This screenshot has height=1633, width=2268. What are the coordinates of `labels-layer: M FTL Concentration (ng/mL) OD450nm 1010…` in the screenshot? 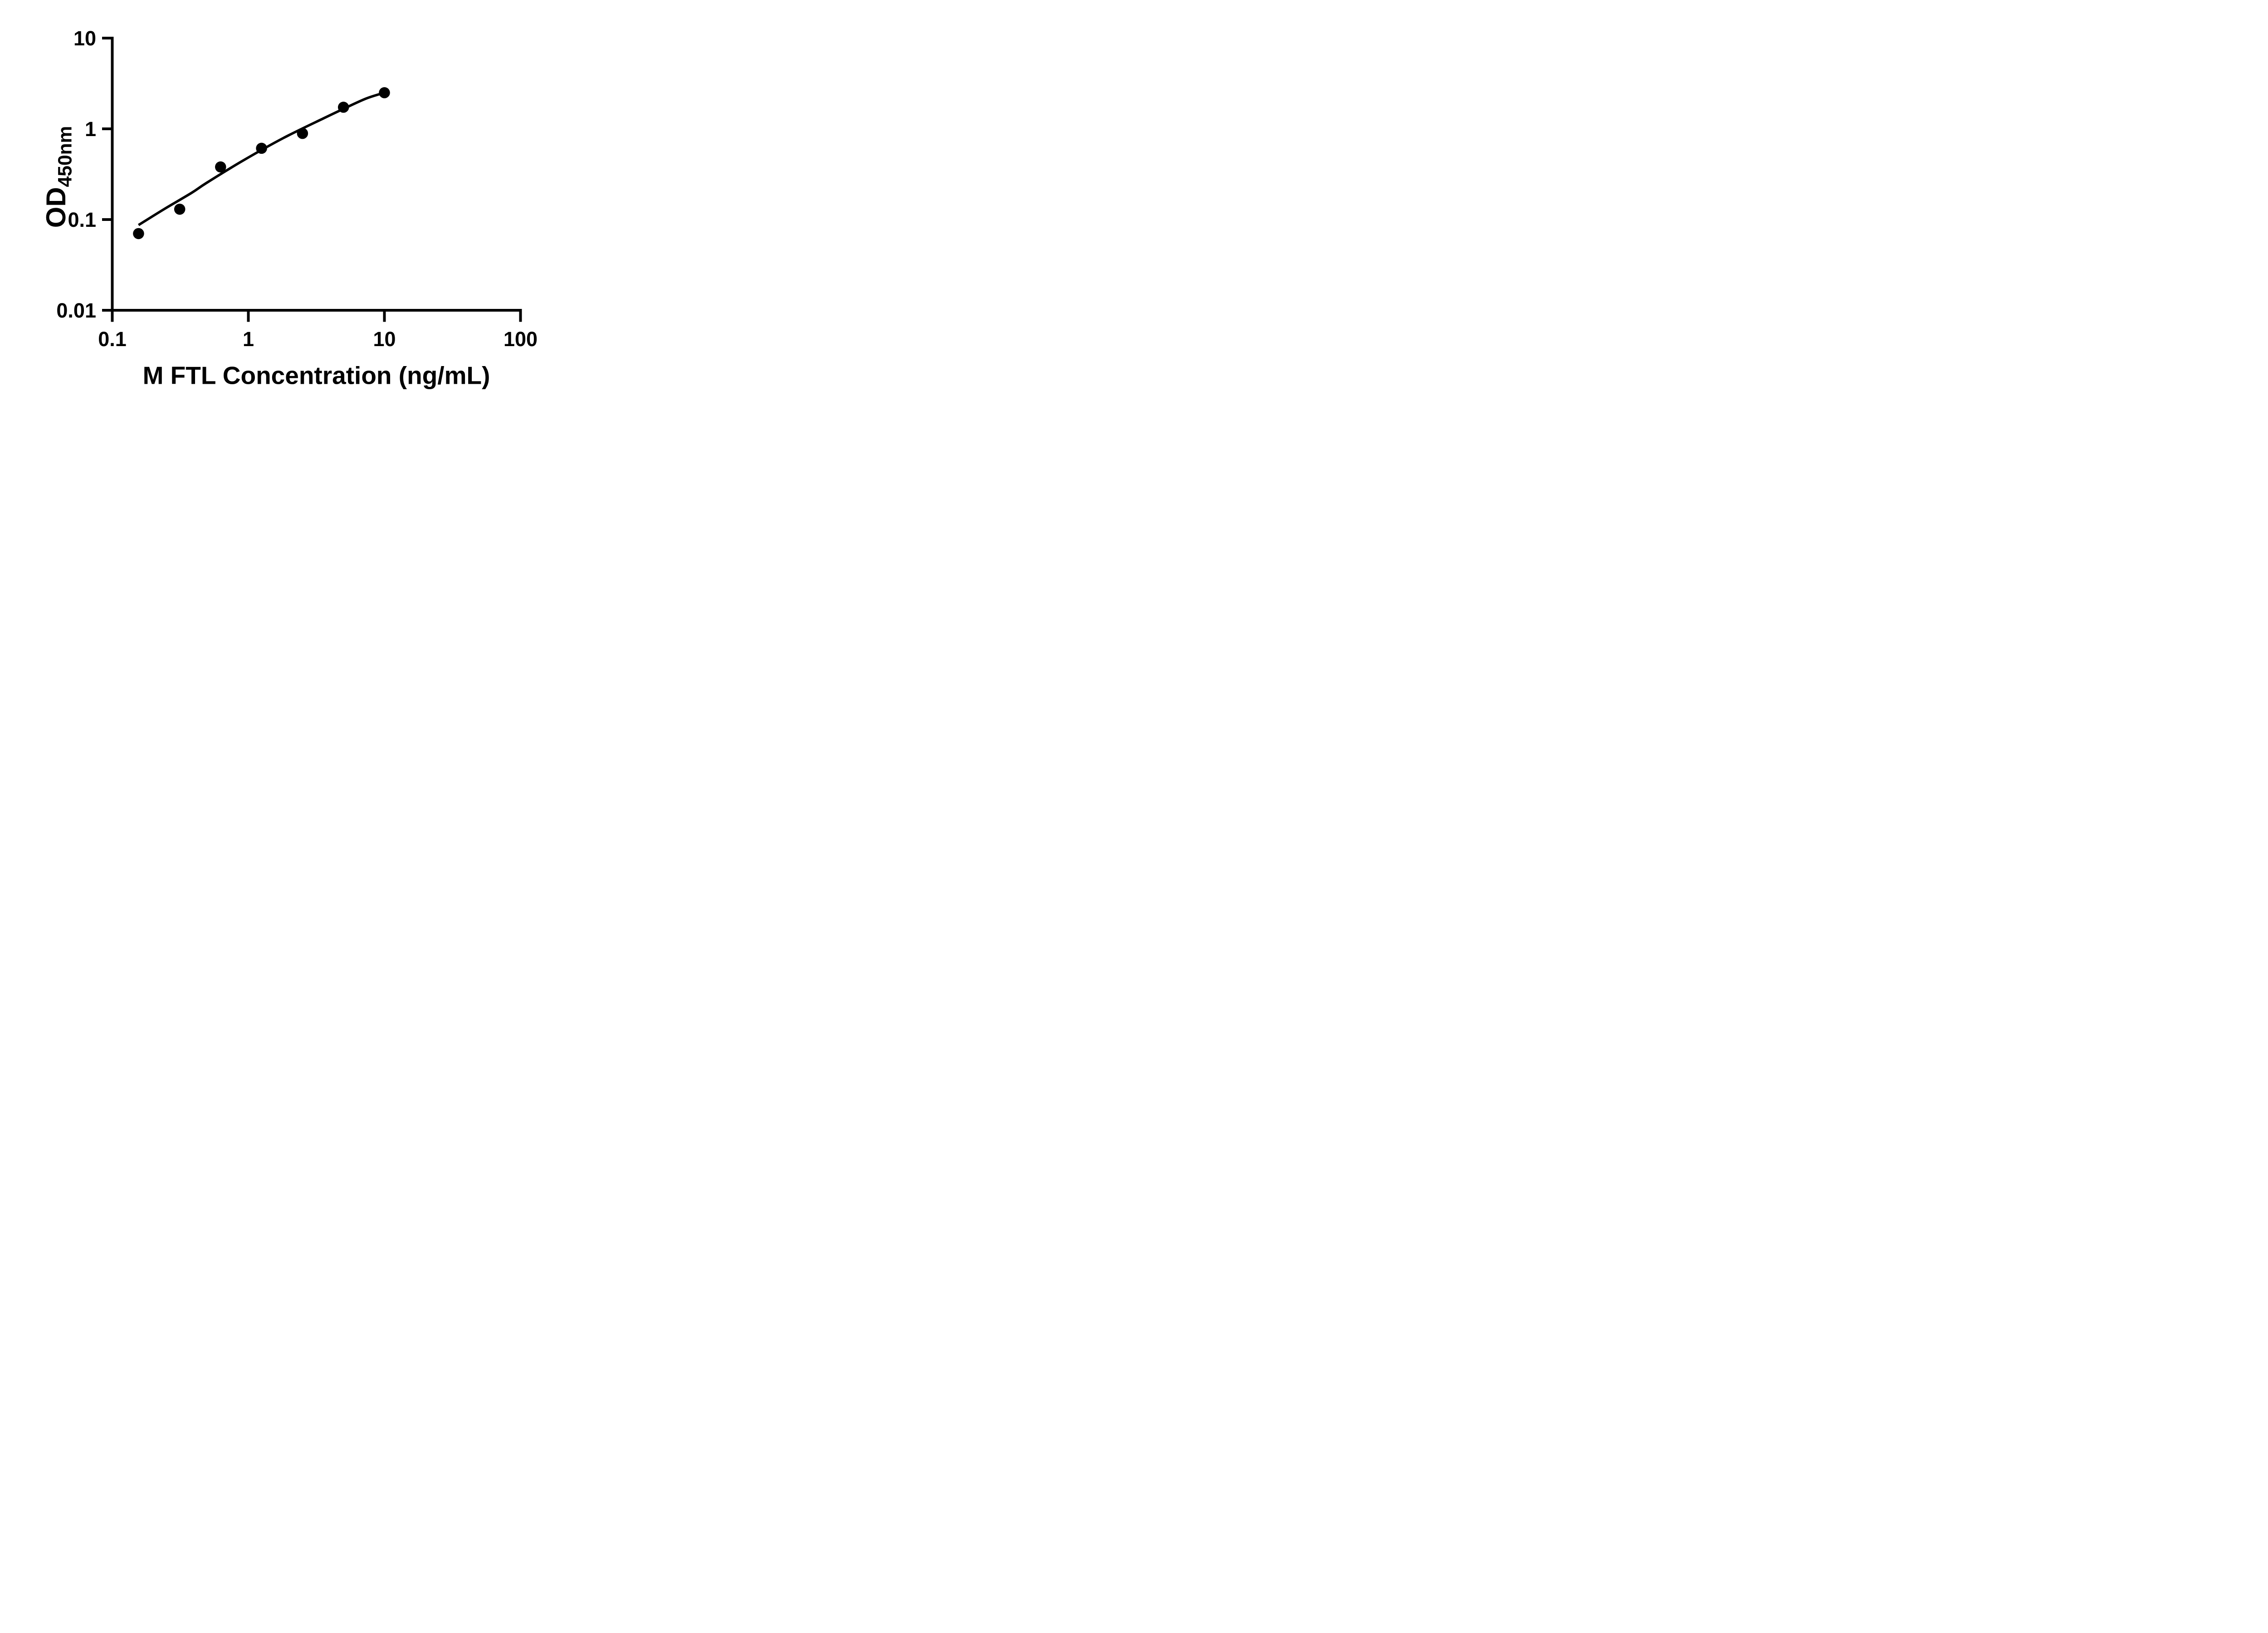 It's located at (290, 208).